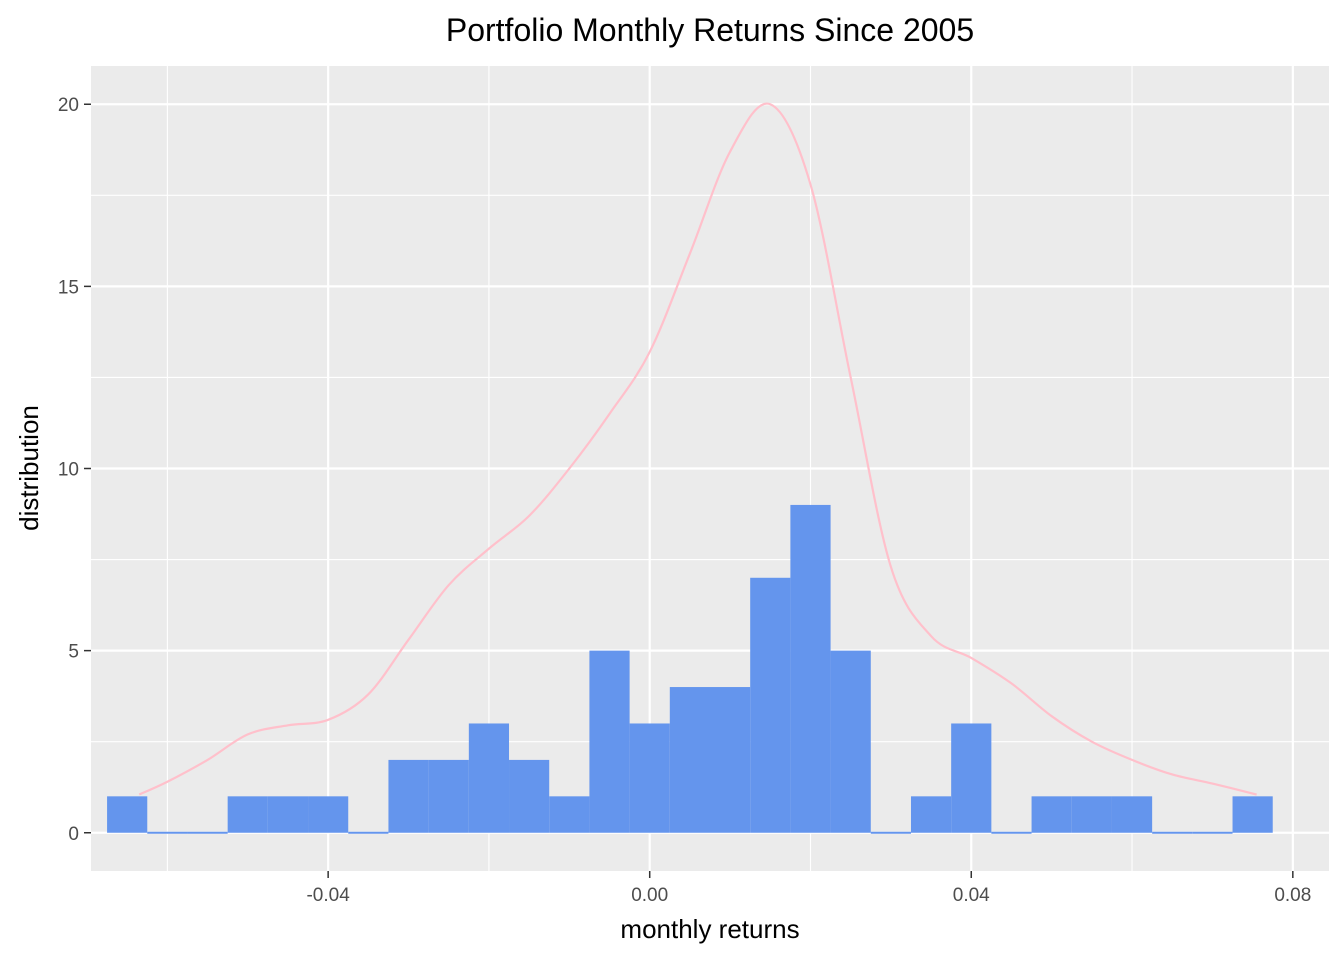 This screenshot has width=1344, height=960. I want to click on x-tick-label: -0.04, so click(328, 895).